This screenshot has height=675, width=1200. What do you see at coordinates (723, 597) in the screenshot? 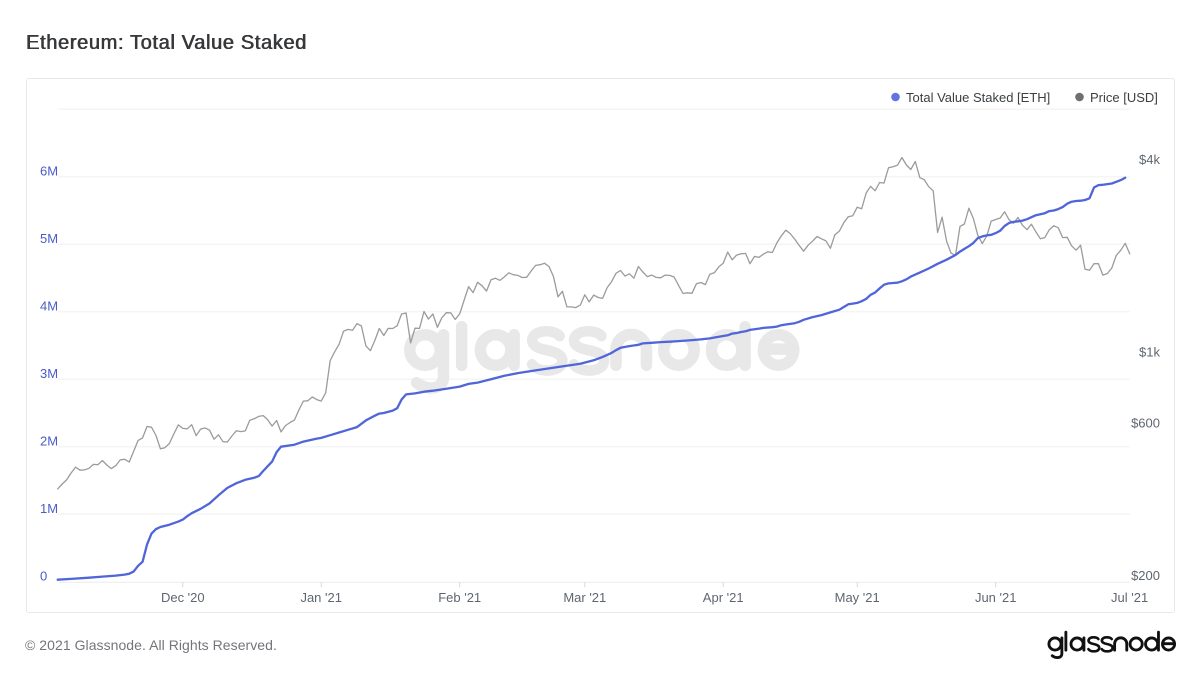
I see `svg-text: Apr '21` at bounding box center [723, 597].